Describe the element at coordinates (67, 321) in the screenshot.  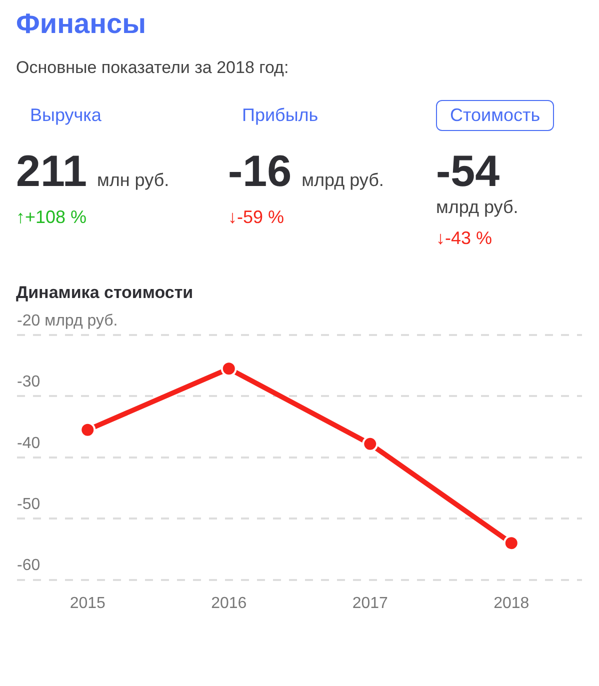
I see `y-tick-label: -20 млрд руб.` at that location.